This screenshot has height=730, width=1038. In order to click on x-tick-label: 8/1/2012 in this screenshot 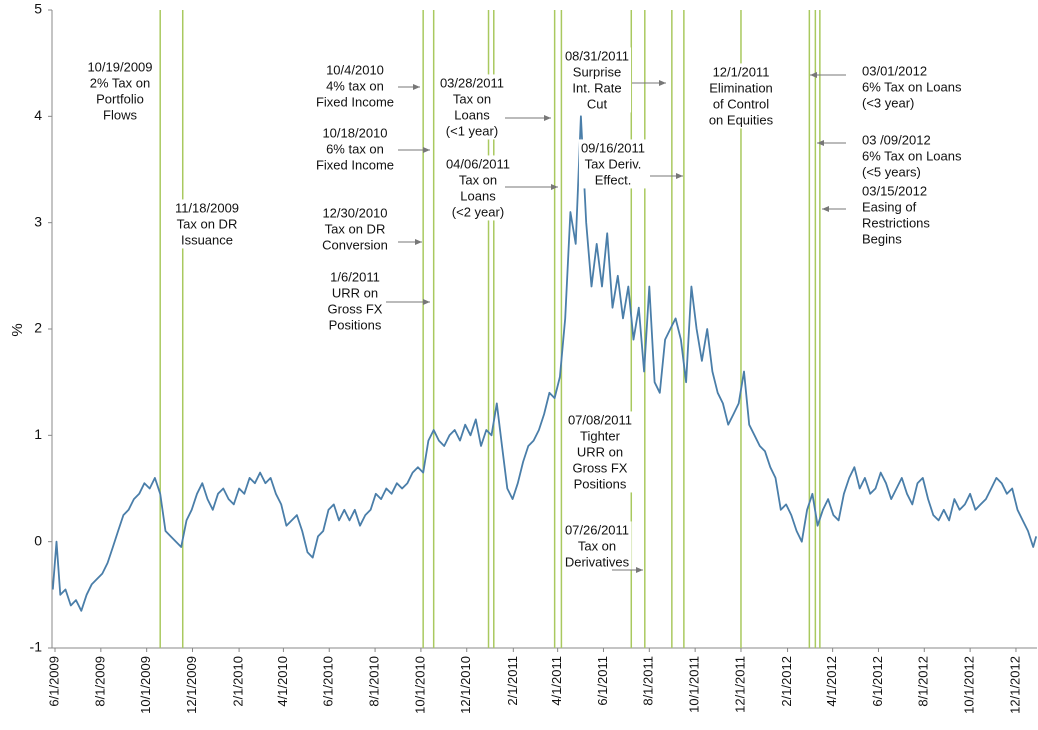, I will do `click(923, 681)`.